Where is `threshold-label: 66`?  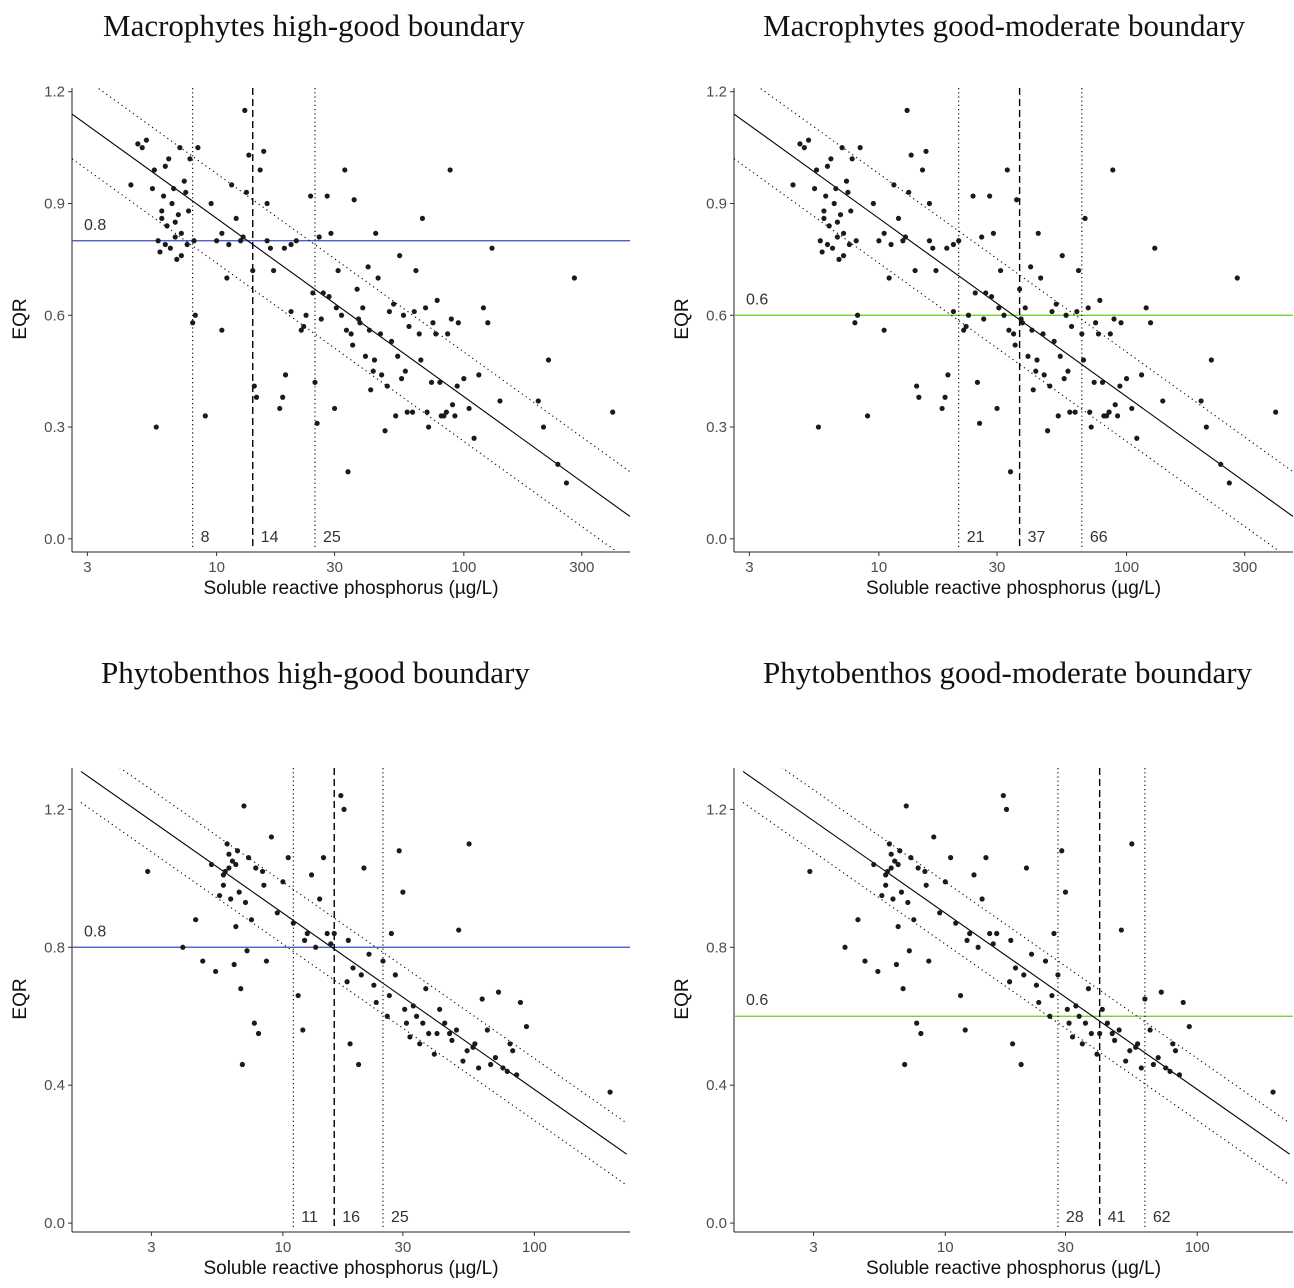 threshold-label: 66 is located at coordinates (1099, 537).